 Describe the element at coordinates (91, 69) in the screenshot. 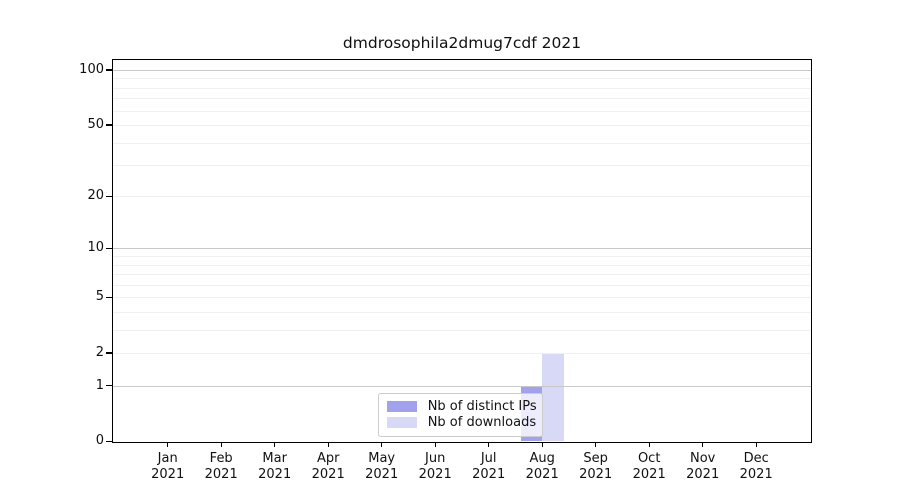

I see `y-tick-label: 100` at that location.